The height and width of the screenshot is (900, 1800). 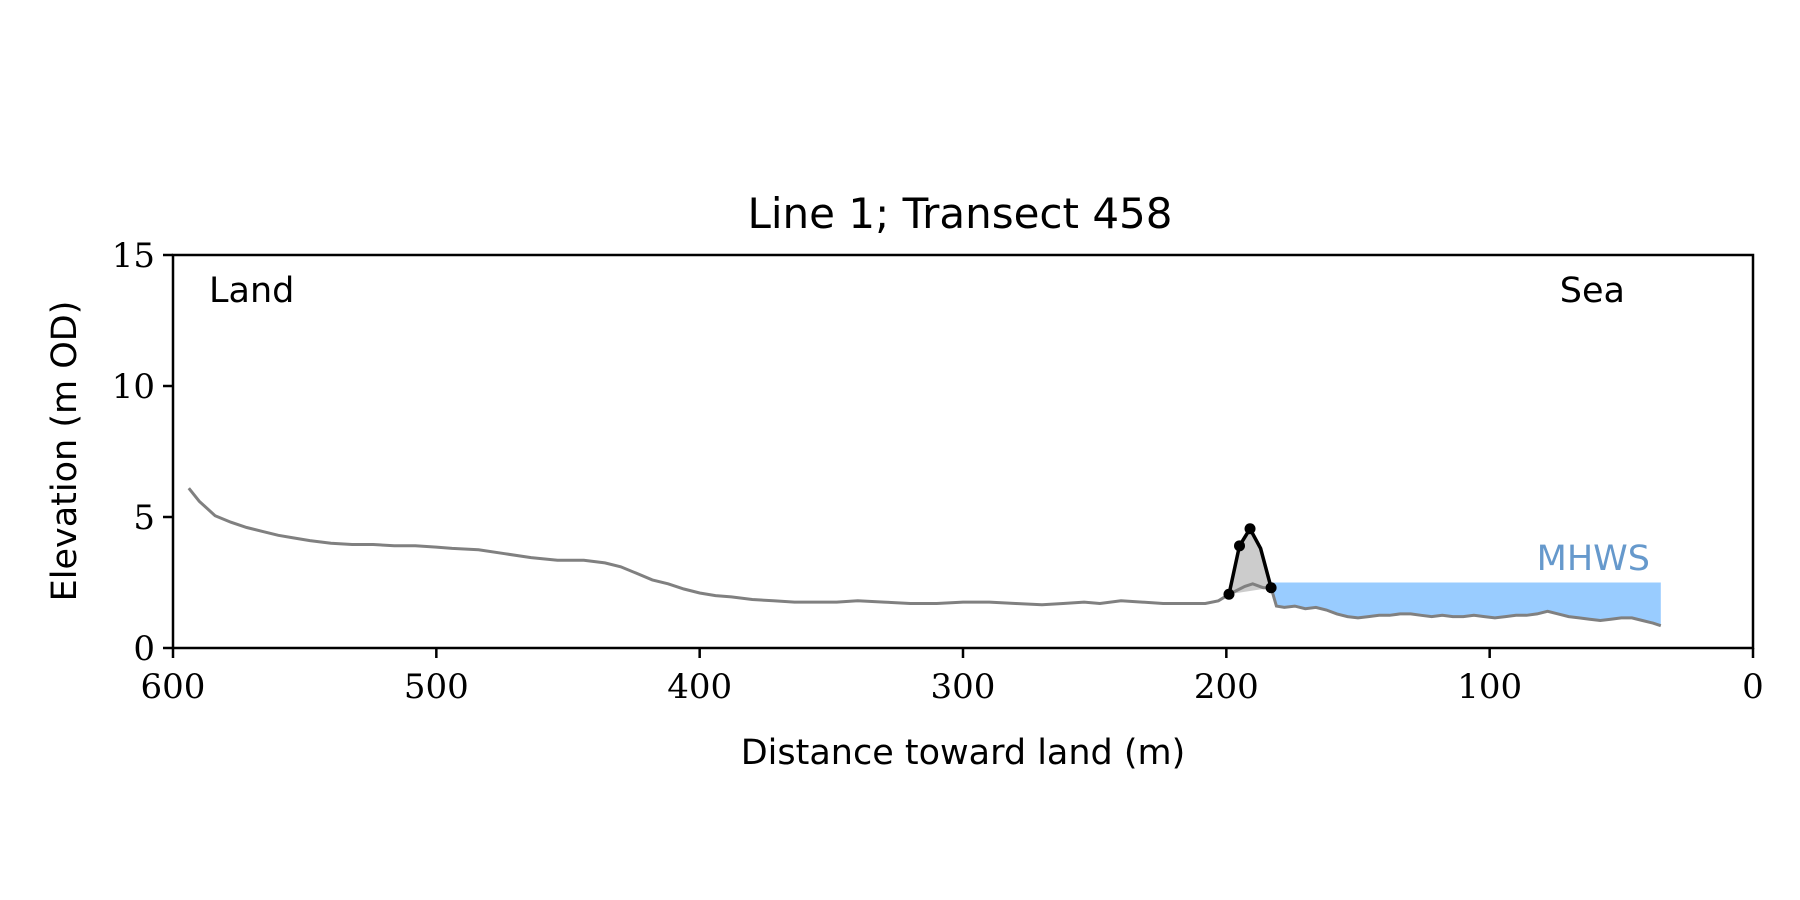 I want to click on y-axis-ticks: 0 5 10 15, so click(x=142, y=452).